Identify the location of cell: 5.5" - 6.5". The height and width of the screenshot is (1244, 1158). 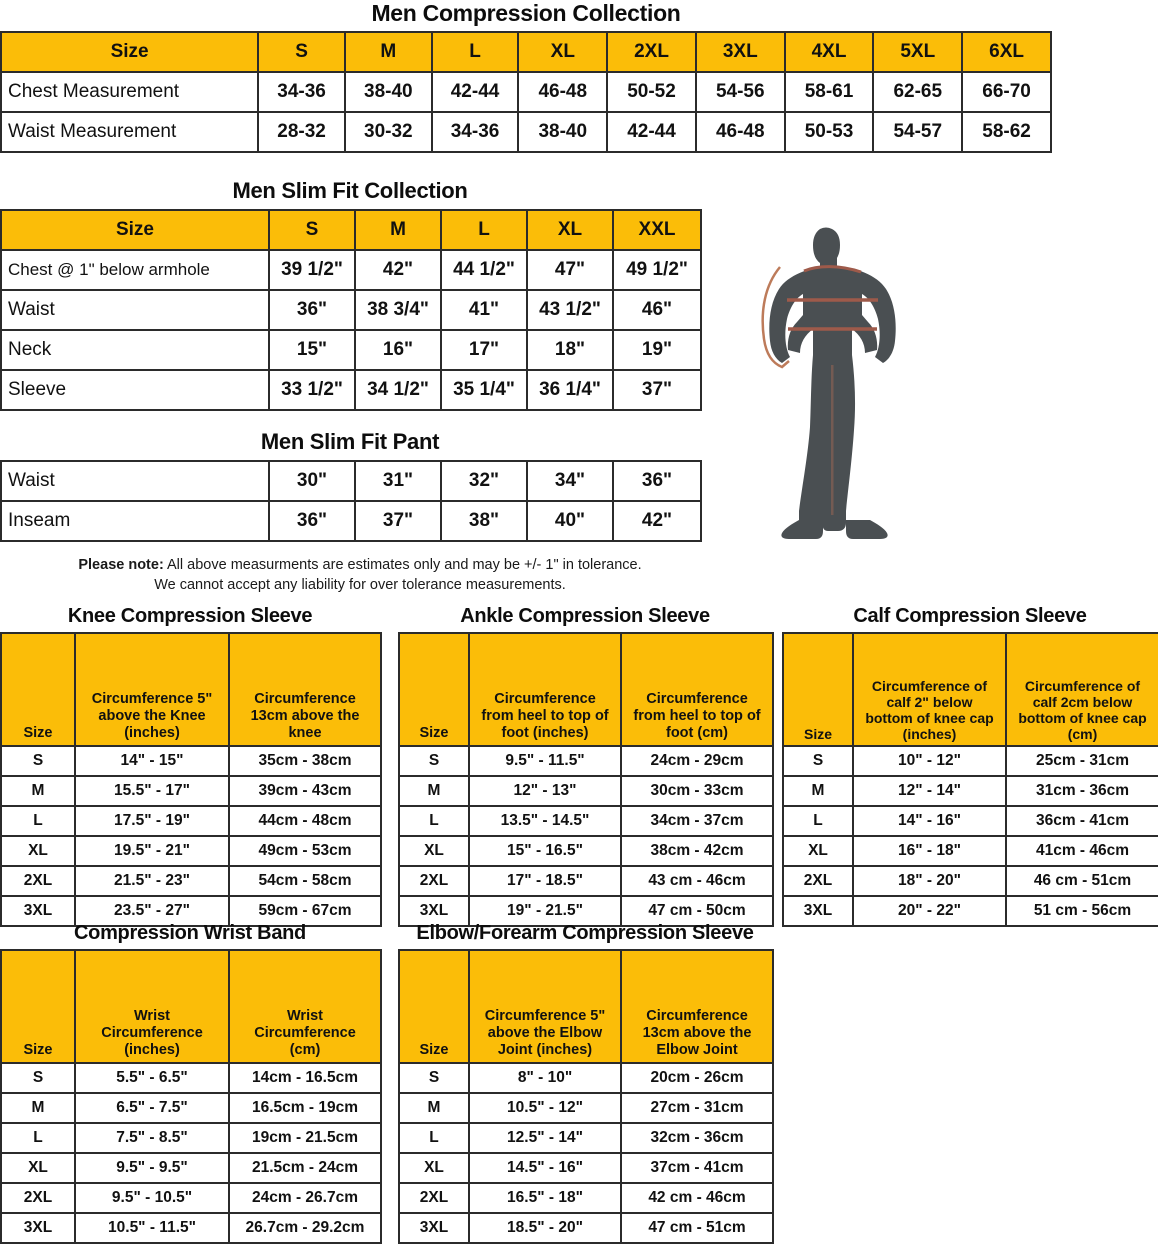
(152, 1078).